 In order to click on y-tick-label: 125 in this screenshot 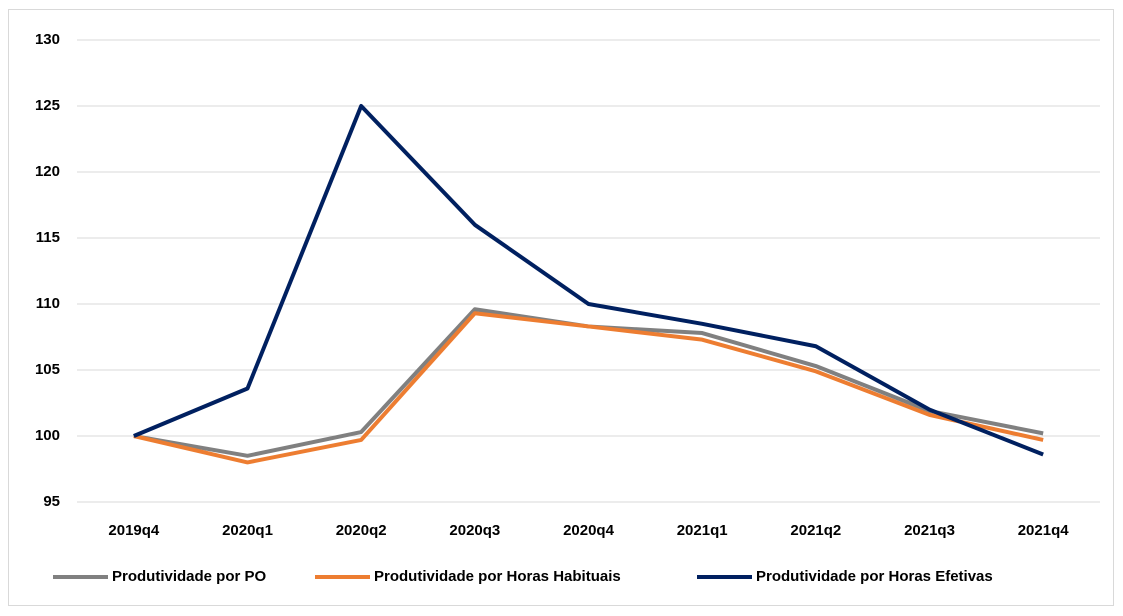, I will do `click(47, 105)`.